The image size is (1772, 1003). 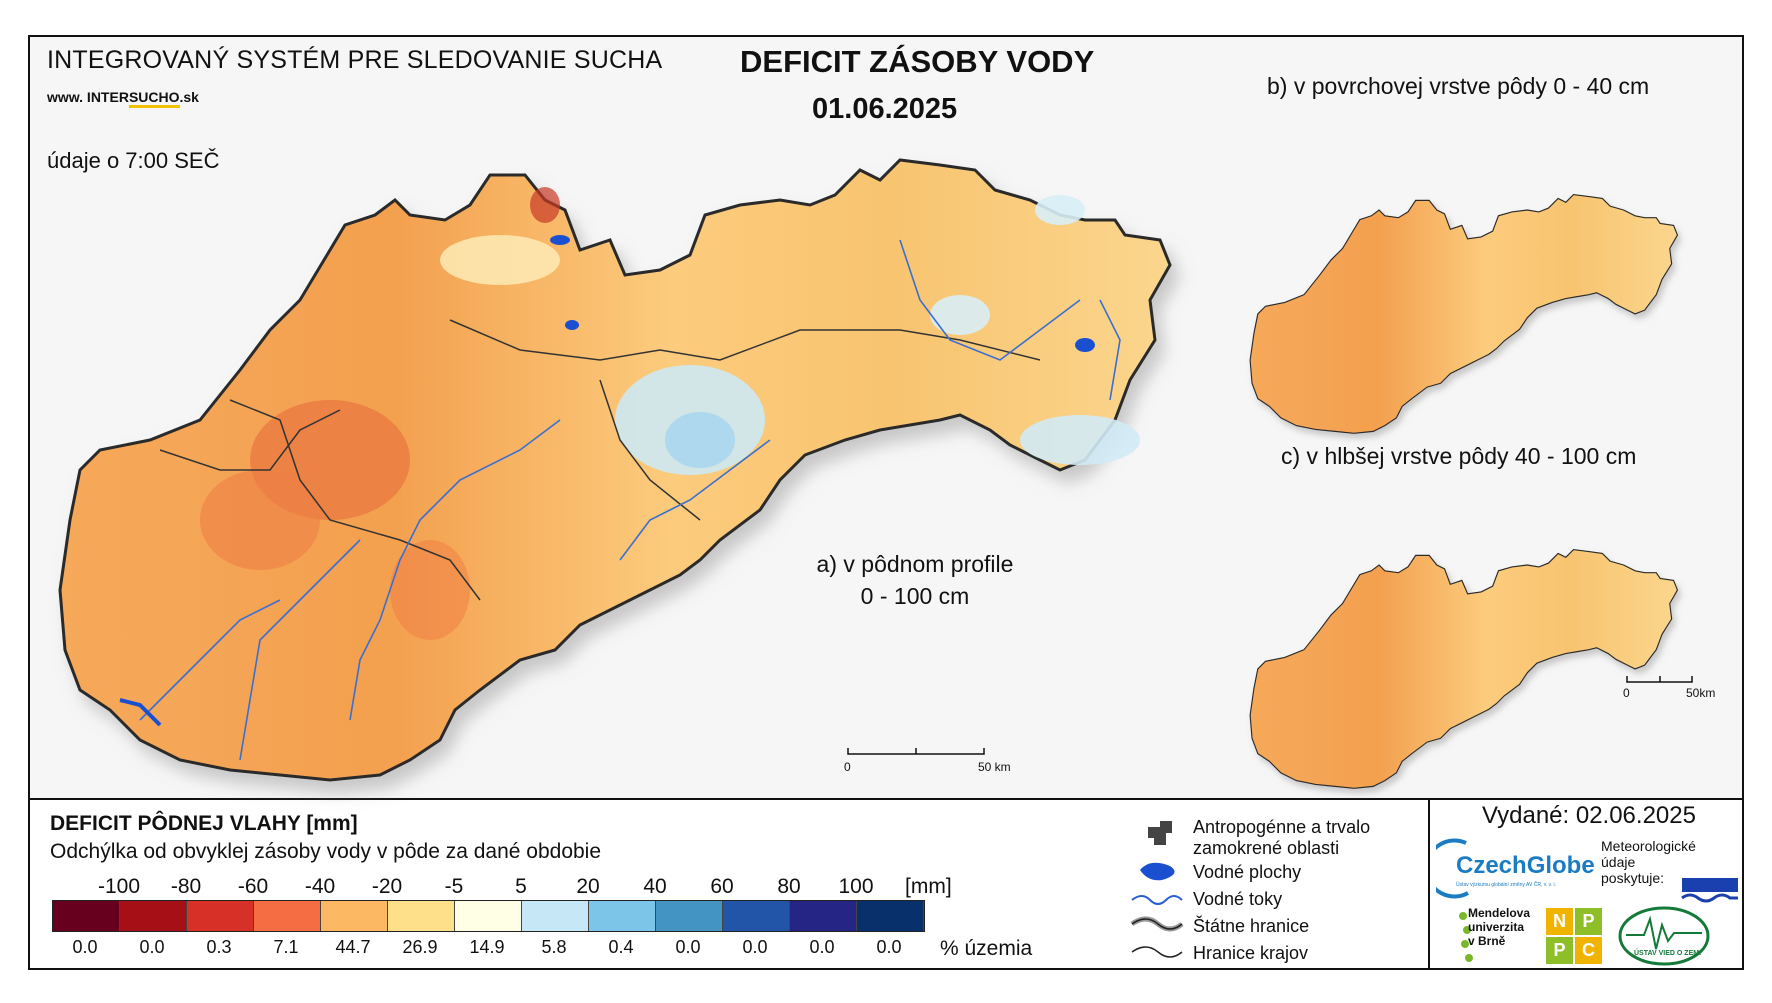 I want to click on mendel-logo-icon, so click(x=1466, y=937).